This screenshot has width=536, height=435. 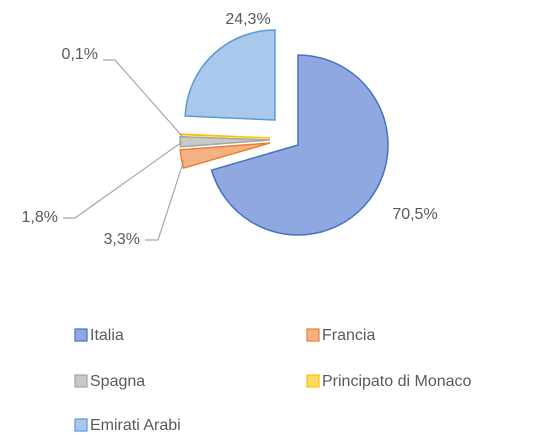 I want to click on data-label: 0,1%, so click(x=80, y=54).